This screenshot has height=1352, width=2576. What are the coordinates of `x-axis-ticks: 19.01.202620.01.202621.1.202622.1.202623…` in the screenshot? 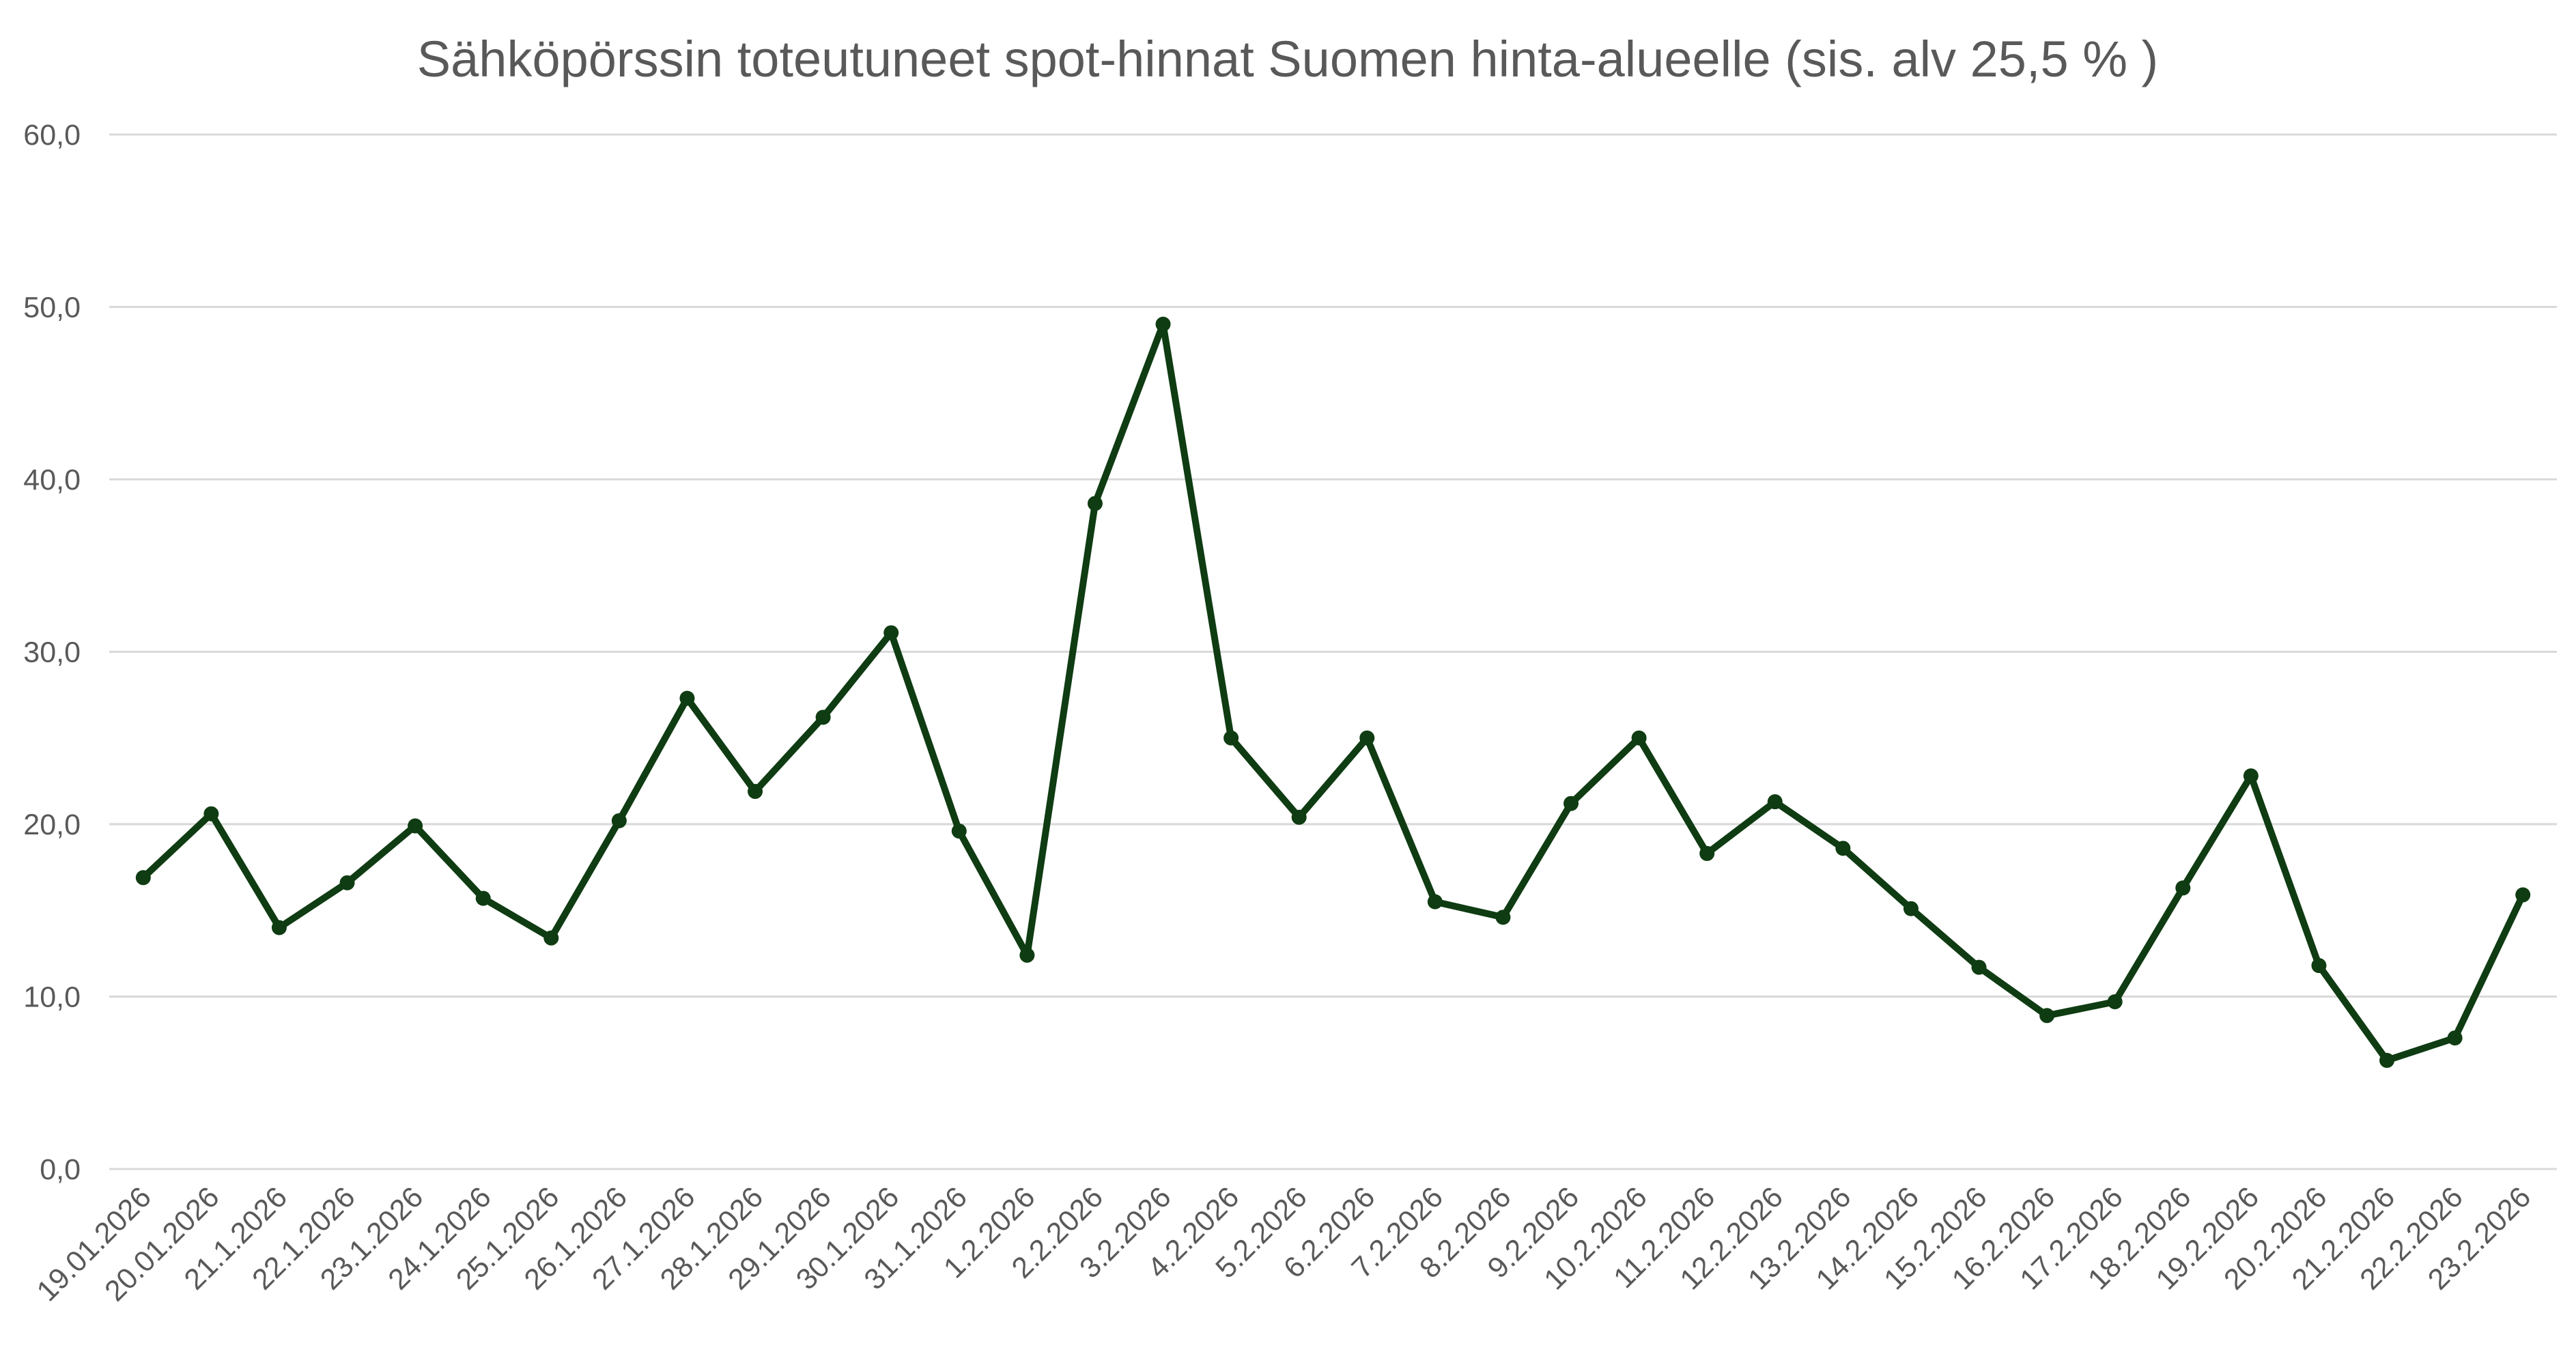 It's located at (1284, 1244).